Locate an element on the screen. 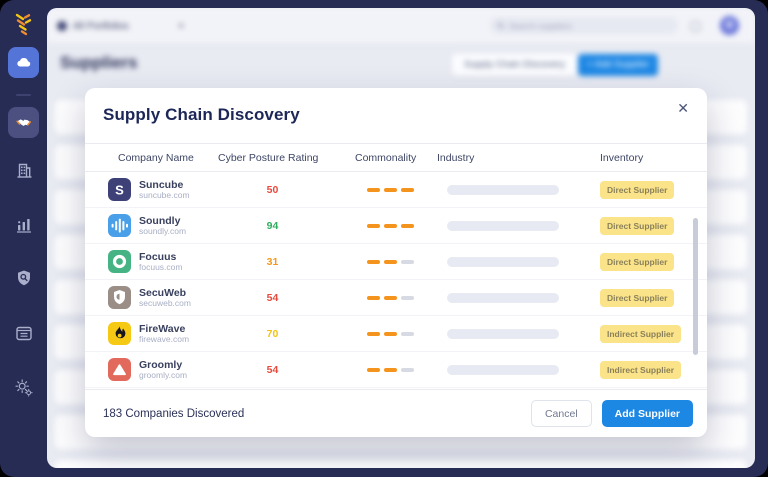  sidebar-item-settings is located at coordinates (24, 388).